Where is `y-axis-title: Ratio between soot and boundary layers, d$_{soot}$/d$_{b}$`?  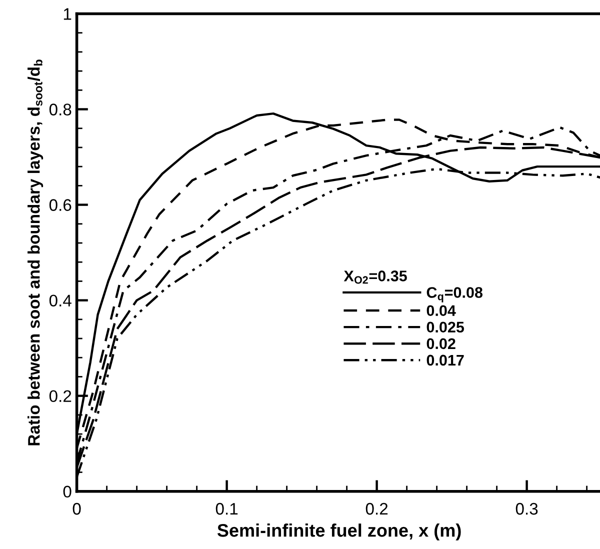 y-axis-title: Ratio between soot and boundary layers, d$_{soot}$/d$_{b}$ is located at coordinates (36, 253).